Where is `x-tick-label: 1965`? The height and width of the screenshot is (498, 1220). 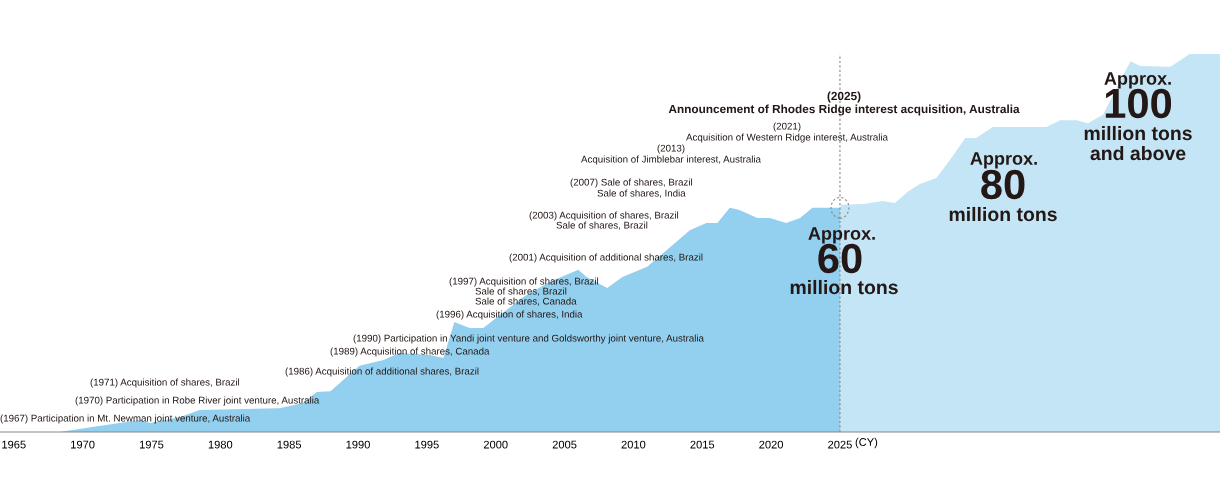 x-tick-label: 1965 is located at coordinates (14, 444).